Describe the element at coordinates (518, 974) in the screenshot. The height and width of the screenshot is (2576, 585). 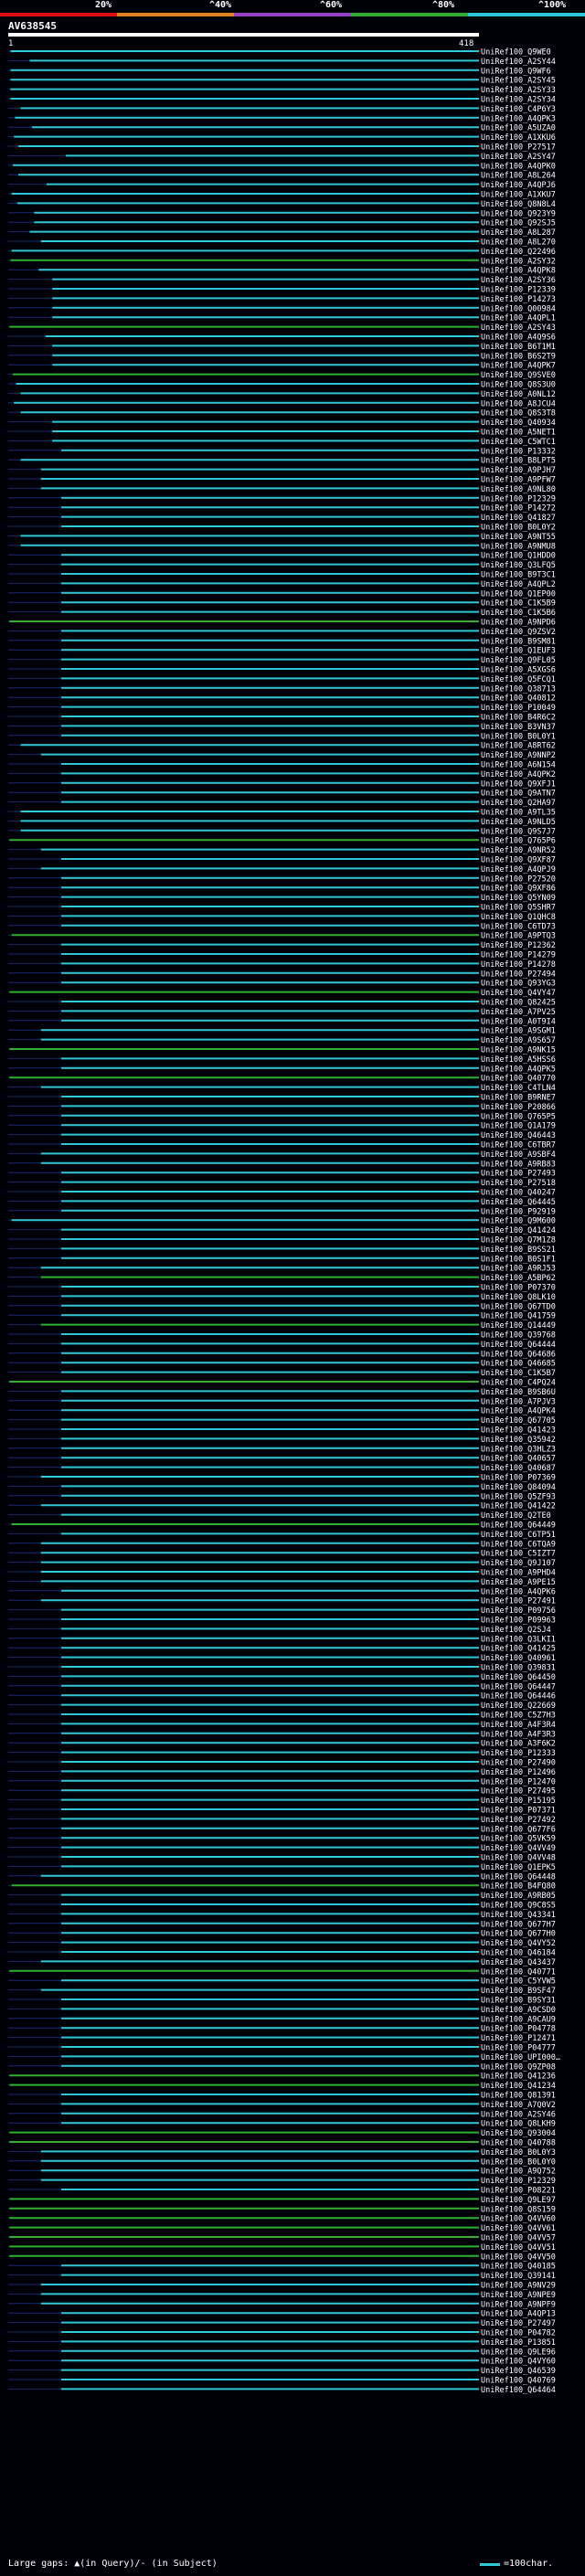
I see `hit-label: UniRef100_P27494` at that location.